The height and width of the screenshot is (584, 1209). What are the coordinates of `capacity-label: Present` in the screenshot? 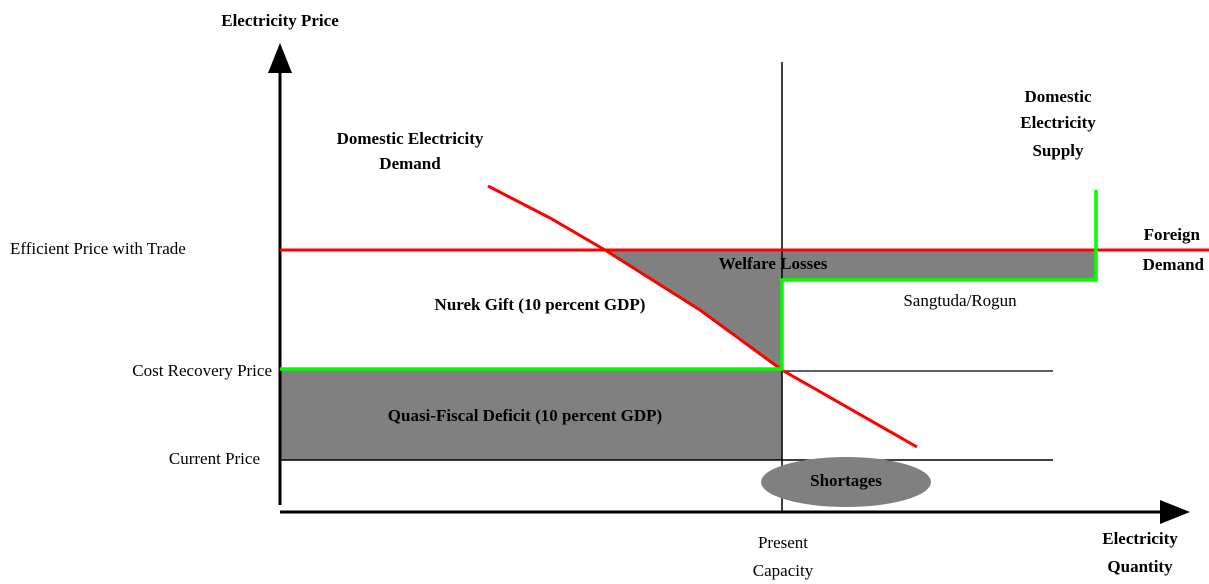 It's located at (783, 542).